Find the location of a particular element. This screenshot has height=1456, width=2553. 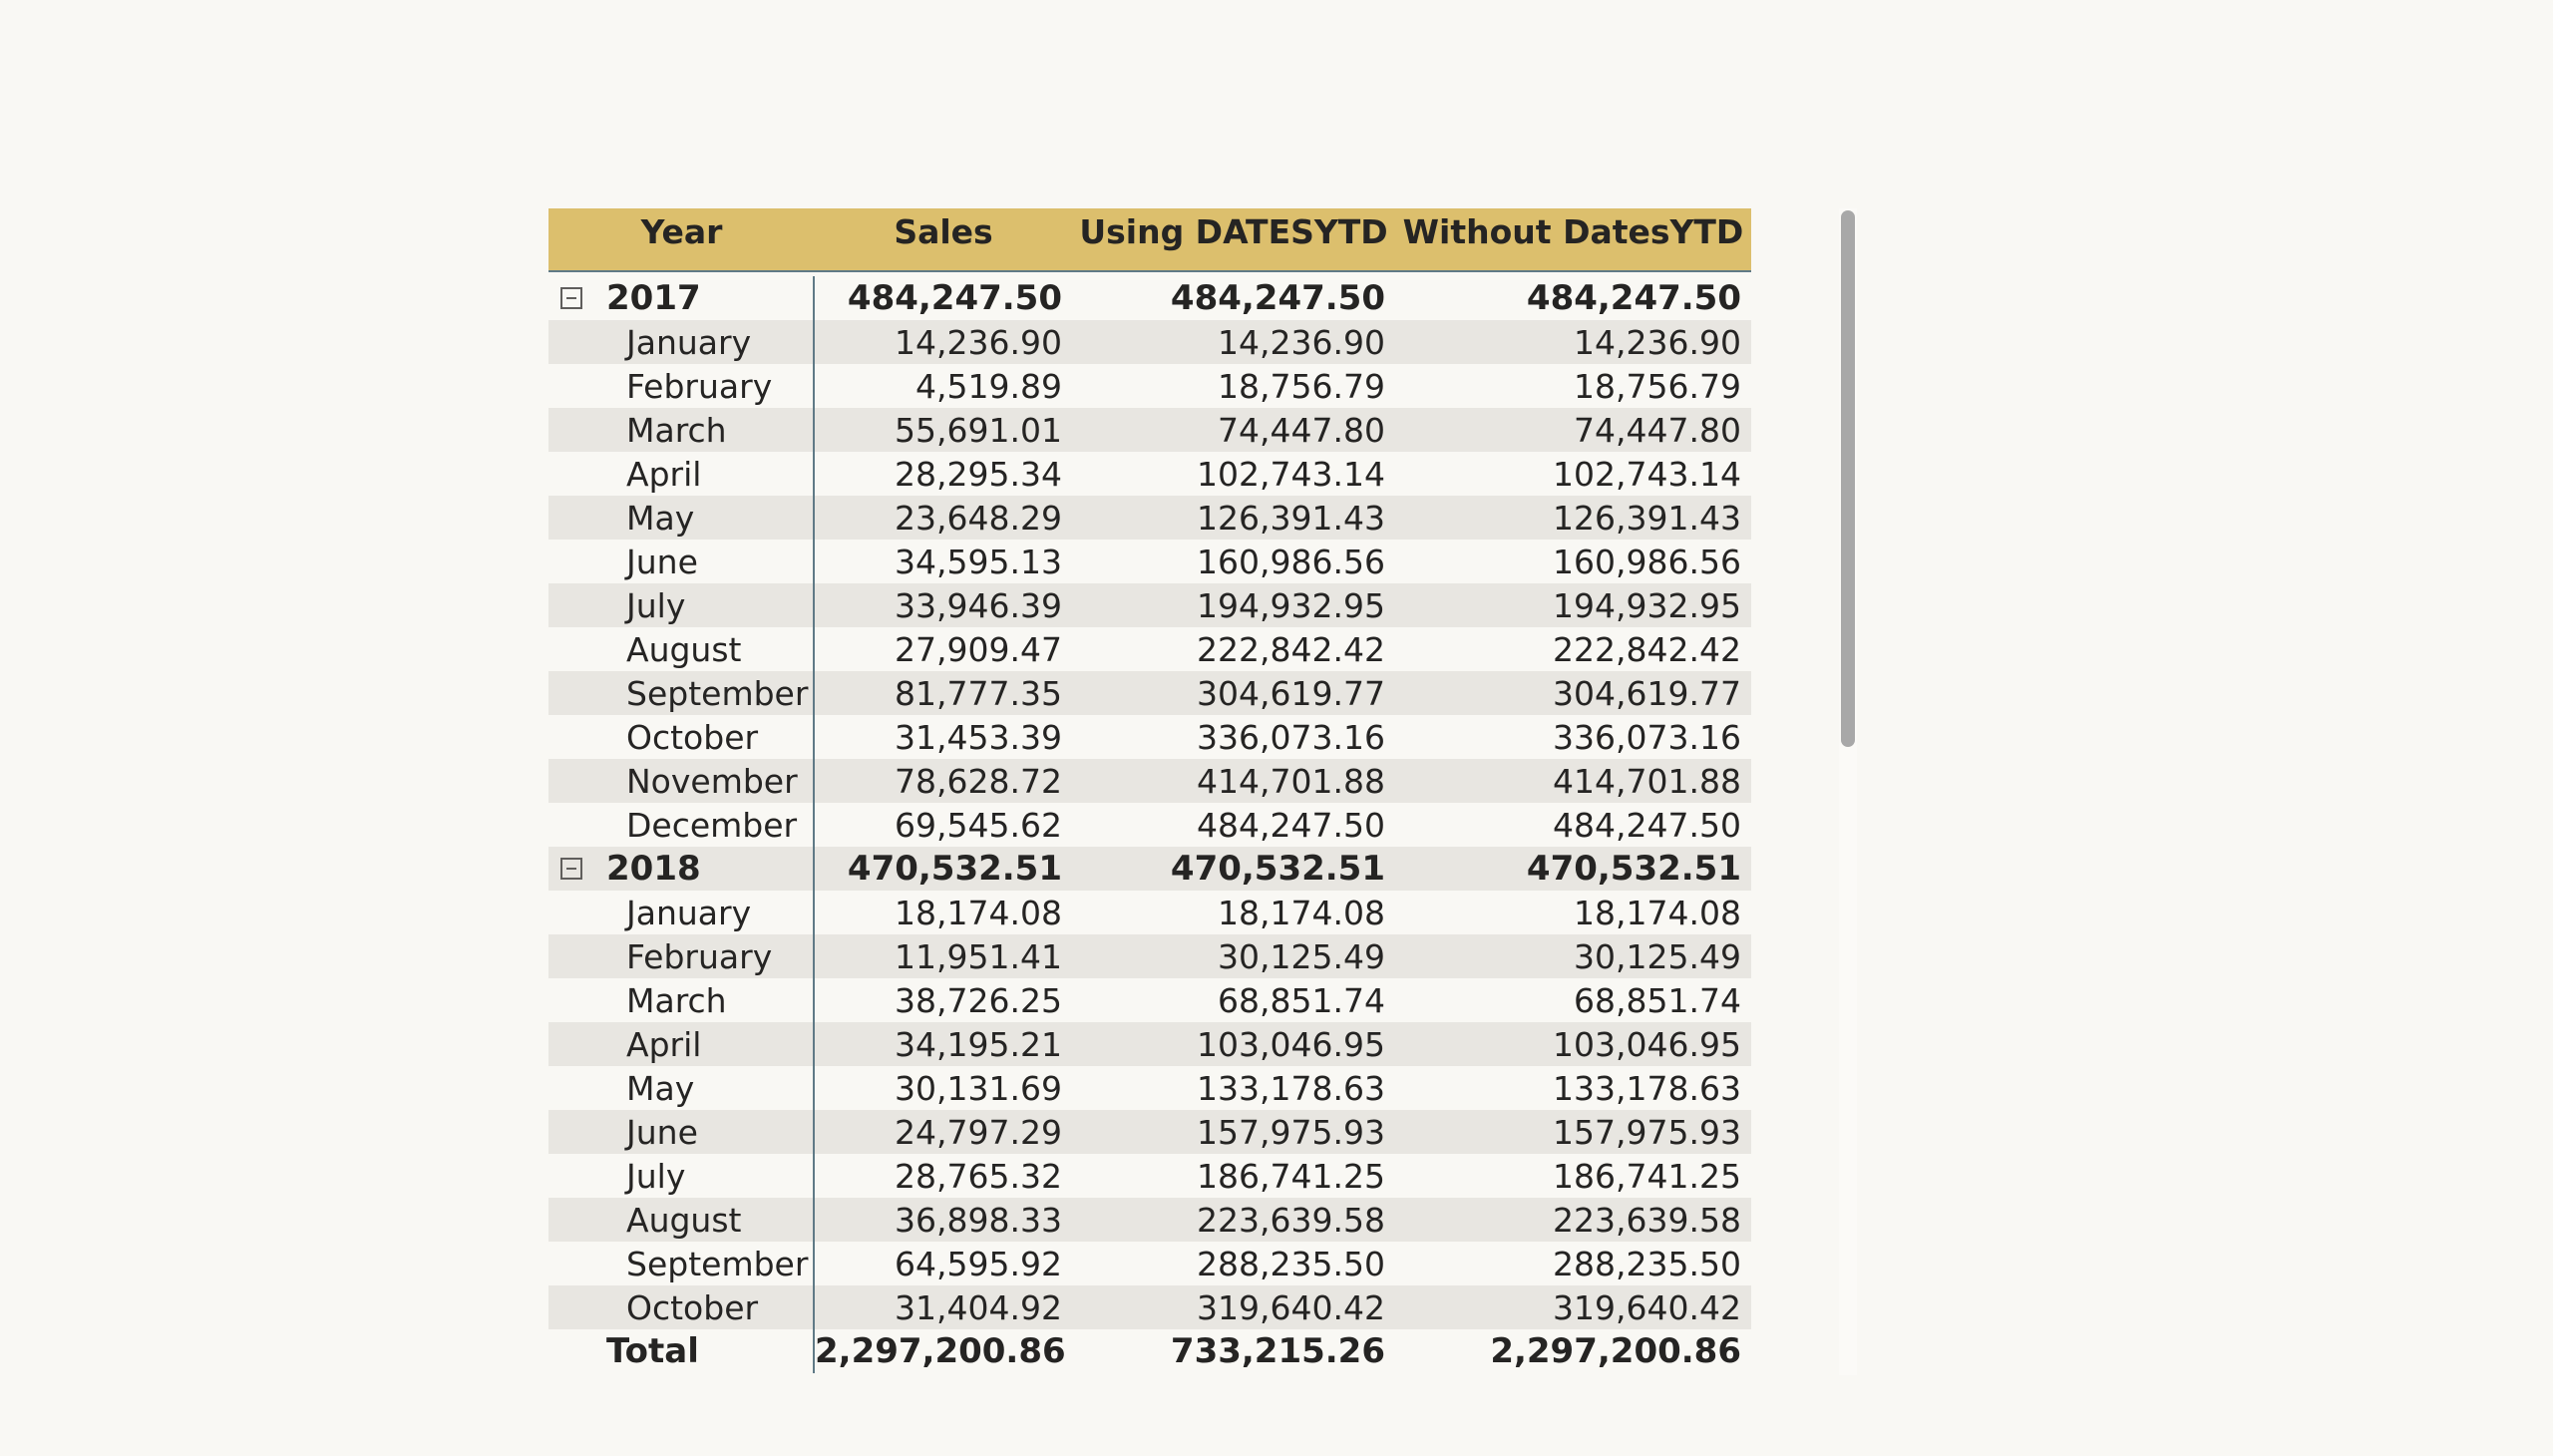

sales-value: 28,765.32 is located at coordinates (979, 1176).